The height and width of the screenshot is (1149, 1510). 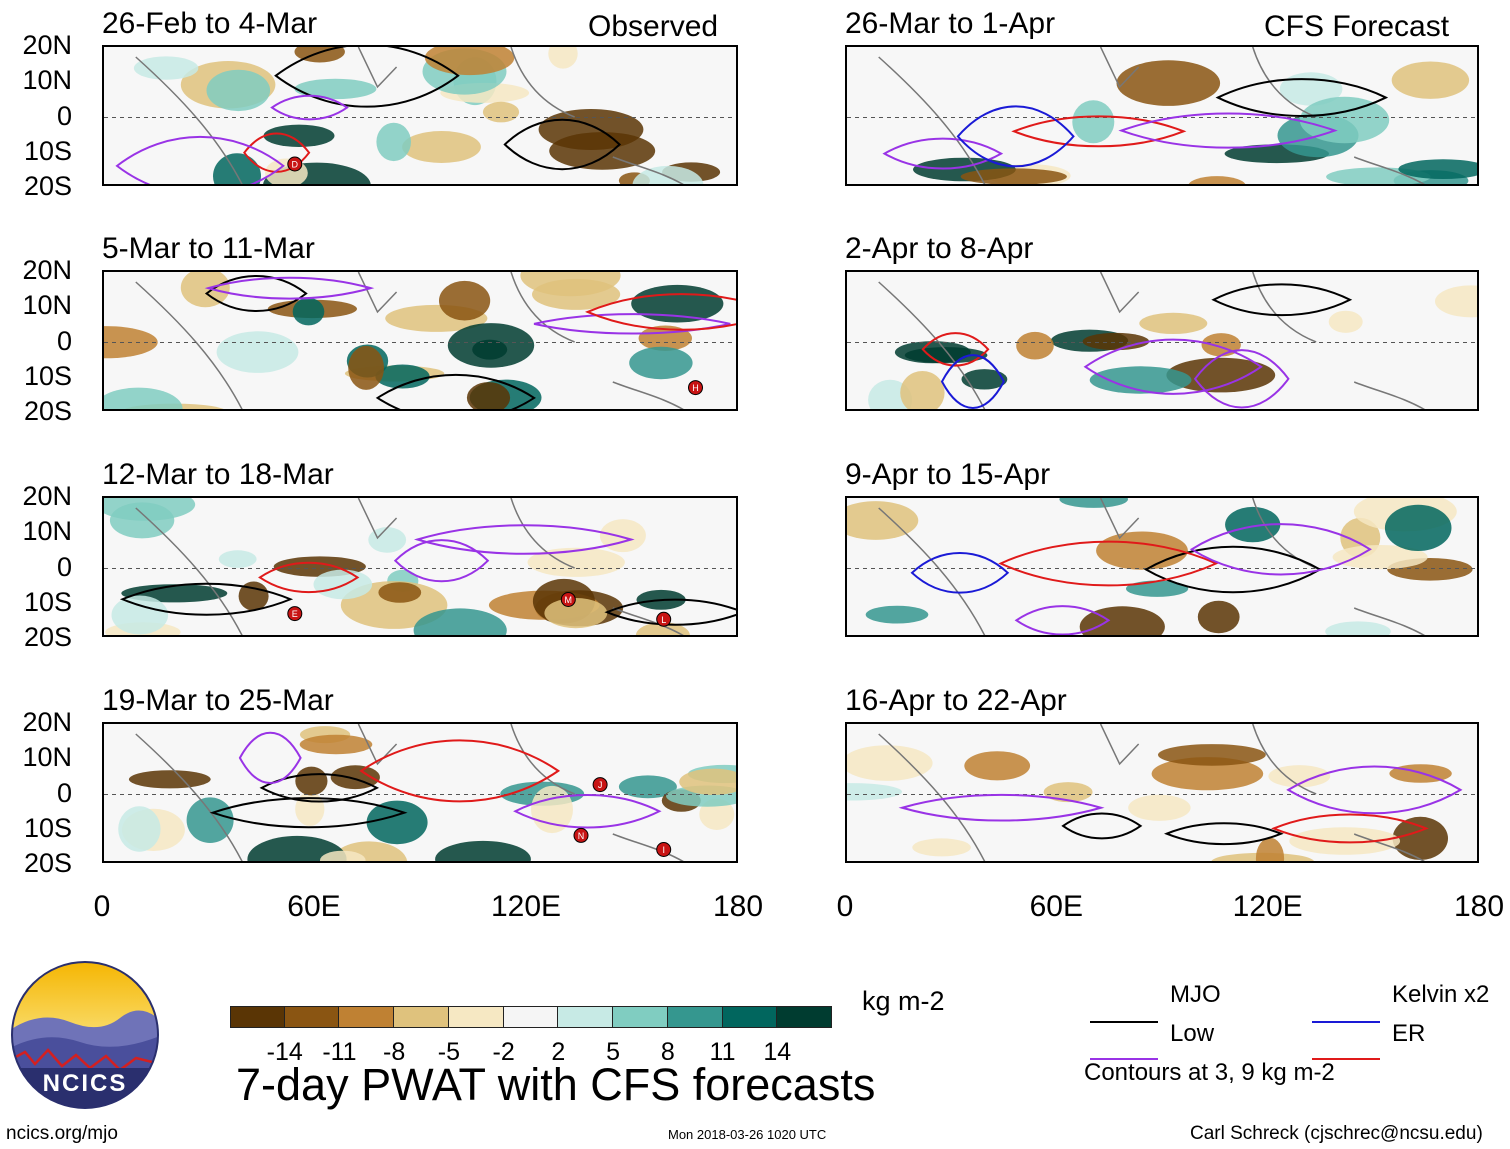 I want to click on y-tick-label: 10N, so click(x=47, y=757).